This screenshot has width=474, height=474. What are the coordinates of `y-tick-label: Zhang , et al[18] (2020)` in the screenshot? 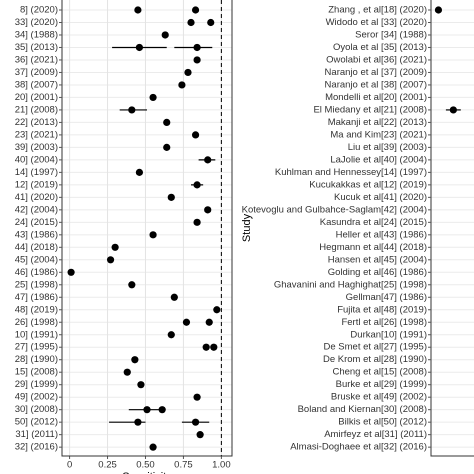 It's located at (377, 10).